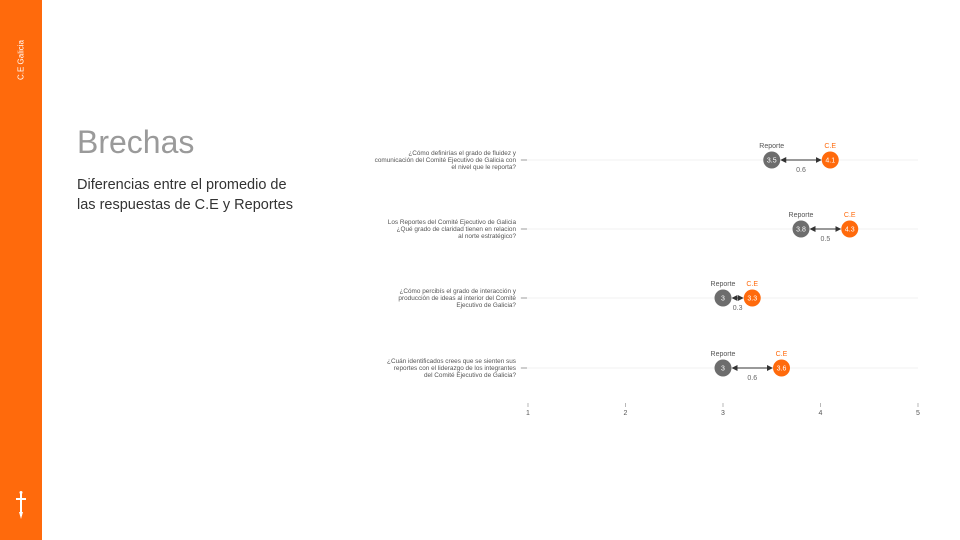  What do you see at coordinates (470, 375) in the screenshot?
I see `question-label: del Comité Ejecutivo de Galicia?` at bounding box center [470, 375].